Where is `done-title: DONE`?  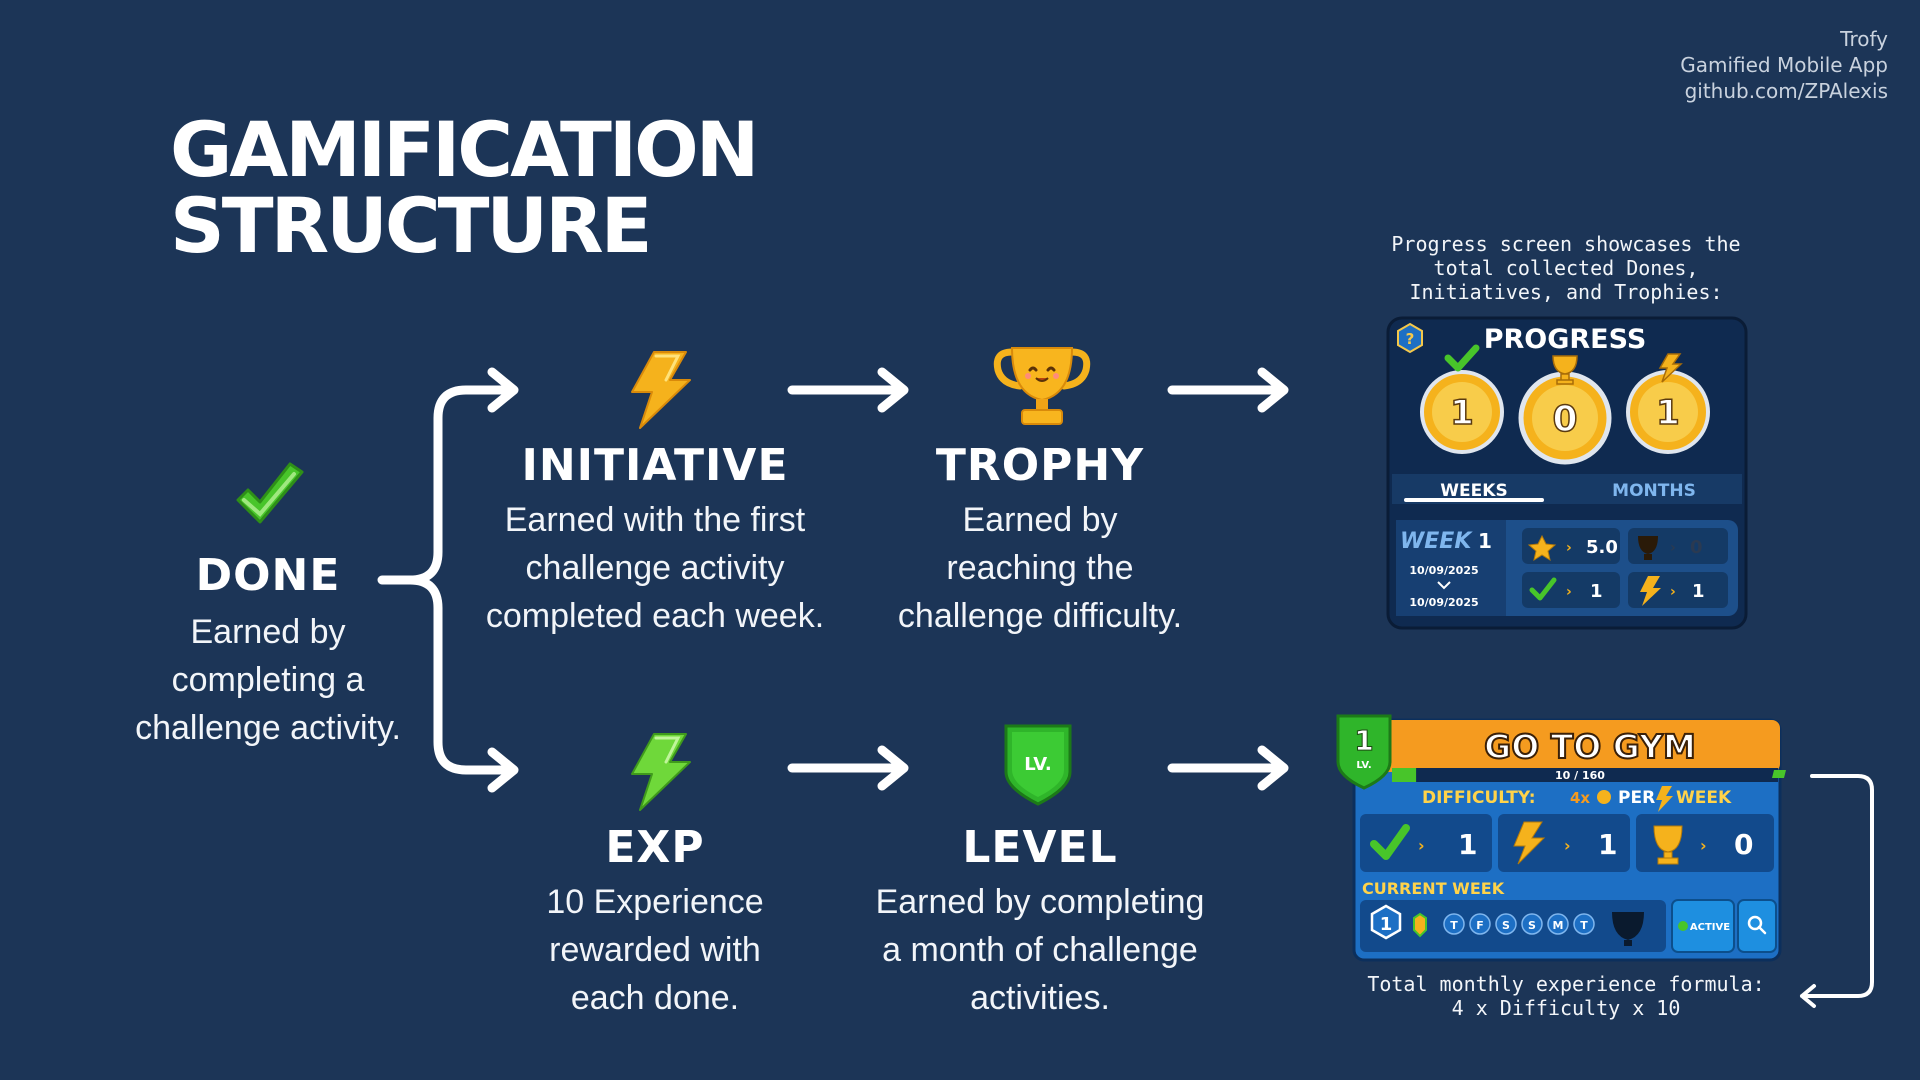 done-title: DONE is located at coordinates (268, 575).